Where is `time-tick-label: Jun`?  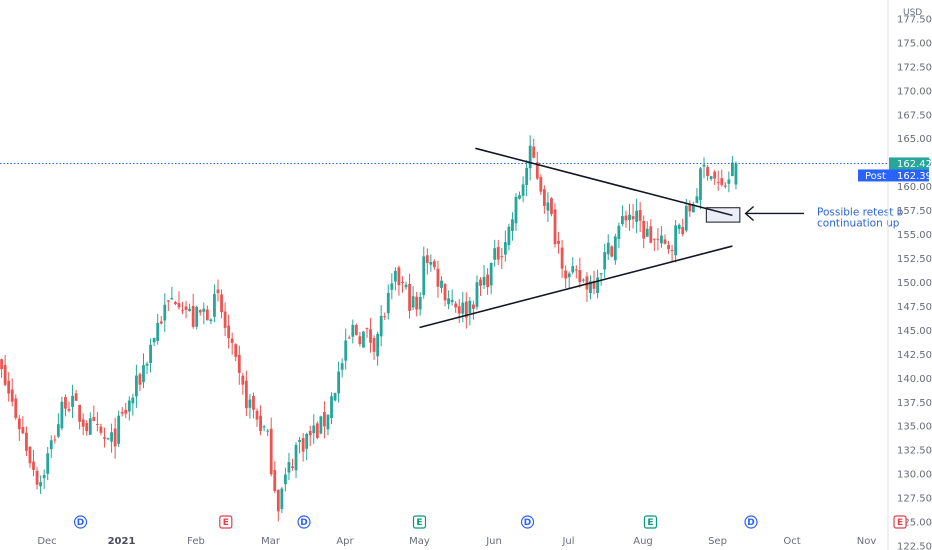
time-tick-label: Jun is located at coordinates (493, 541).